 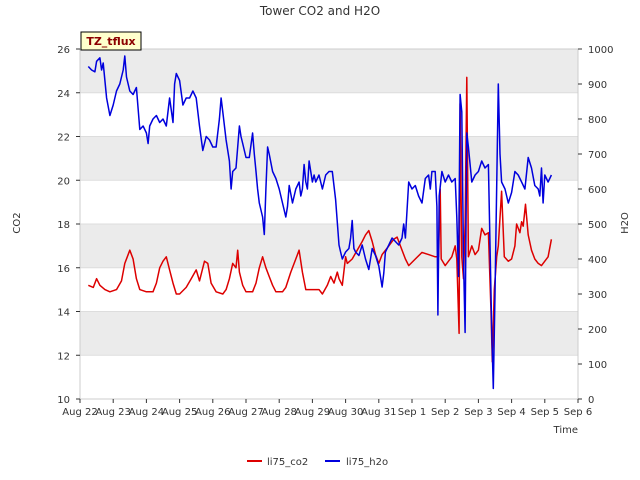 I want to click on y-left-tick-label: 12, so click(x=63, y=356).